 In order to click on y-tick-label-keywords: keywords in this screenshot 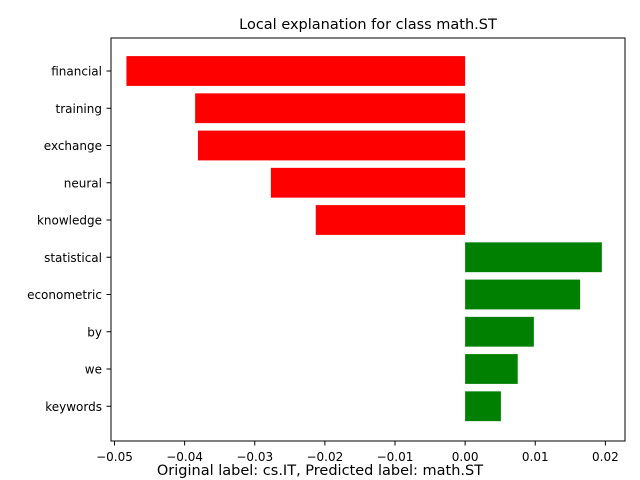, I will do `click(73, 407)`.